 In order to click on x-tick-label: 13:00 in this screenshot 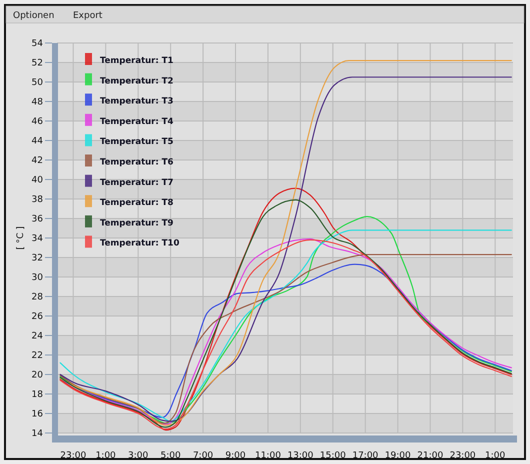, I will do `click(300, 456)`.